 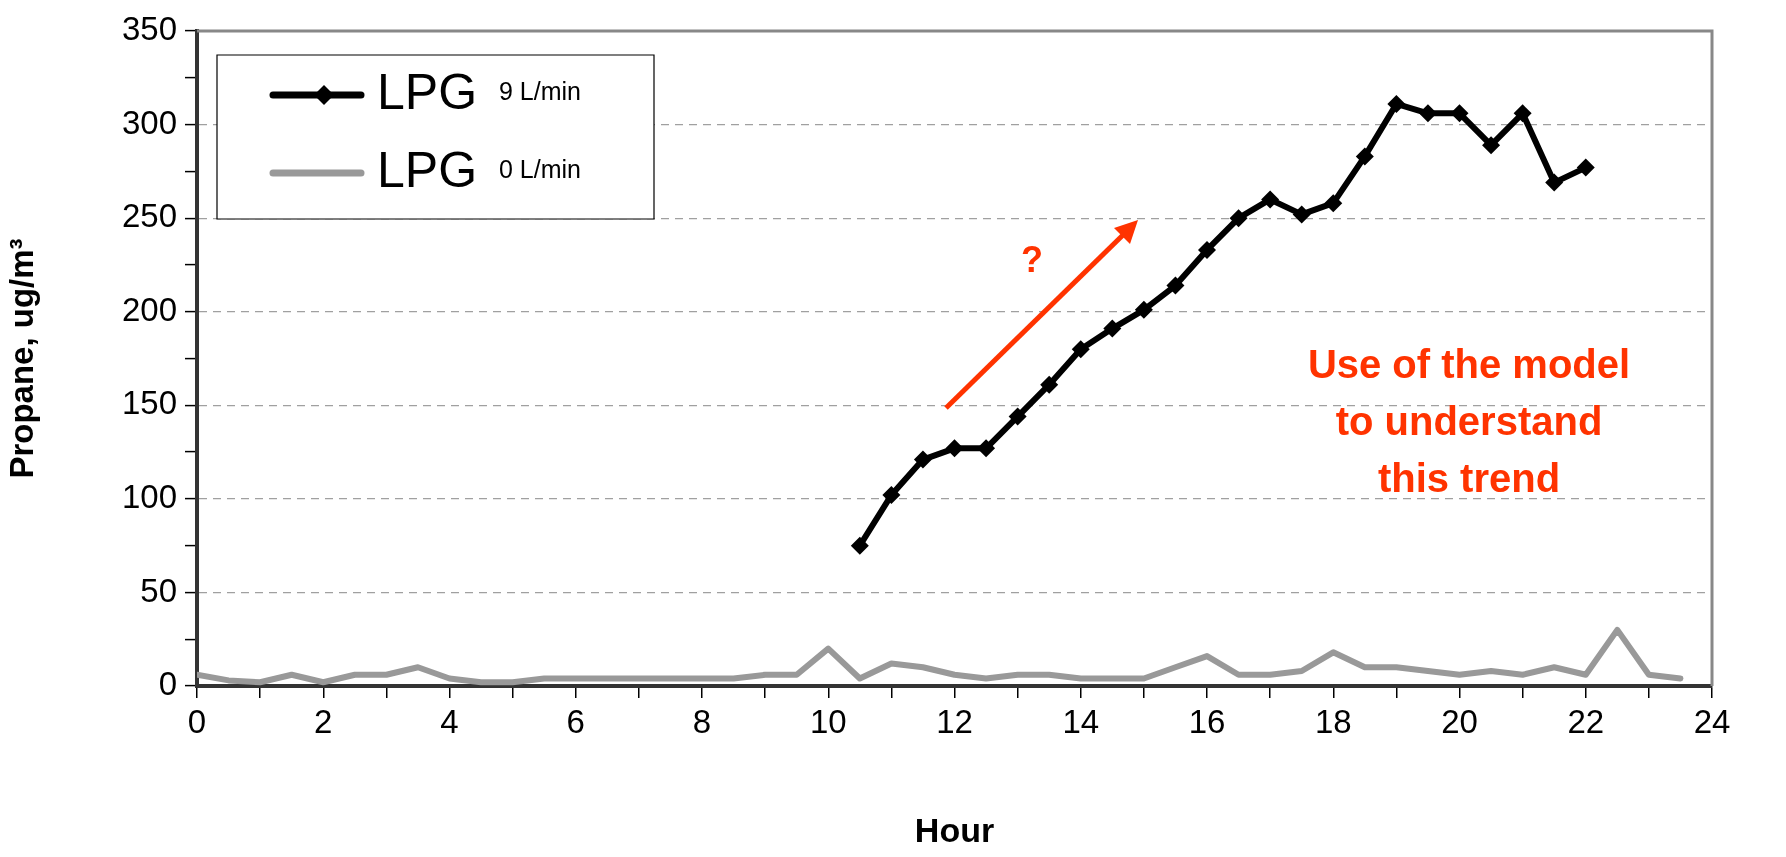 What do you see at coordinates (149, 29) in the screenshot?
I see `y-tick-label: 350` at bounding box center [149, 29].